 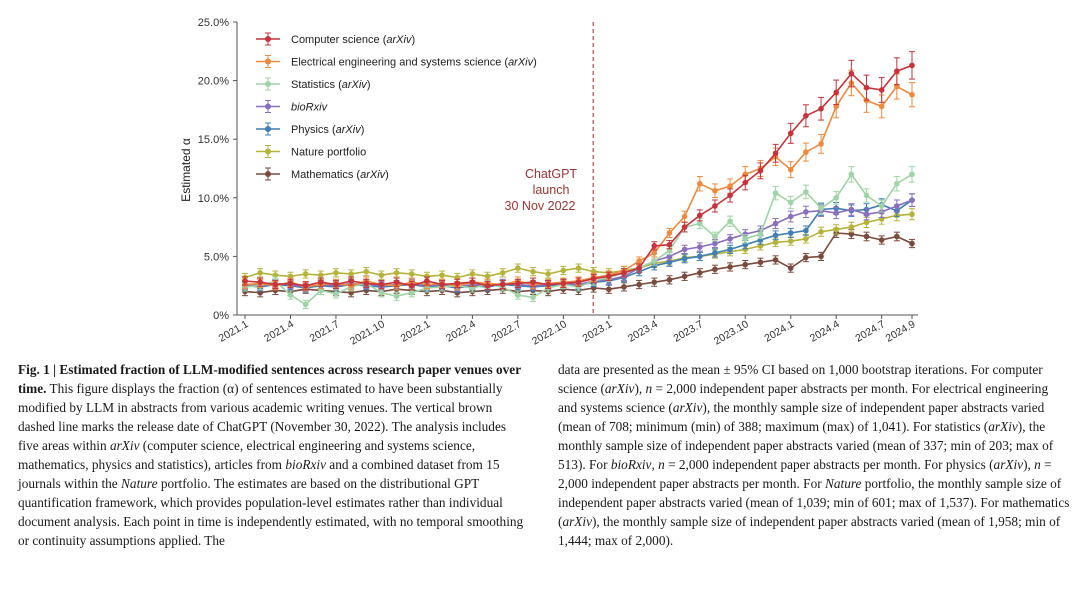 I want to click on figure-label: Fig. 1 |, so click(x=37, y=369).